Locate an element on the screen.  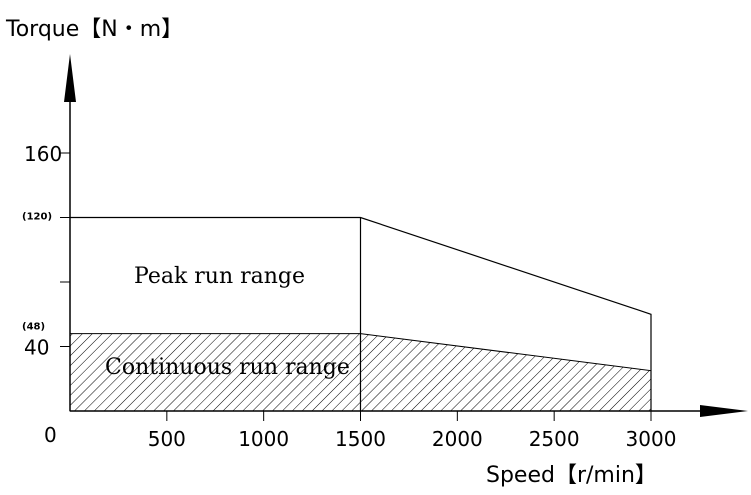
x-tick-label: 2000 is located at coordinates (457, 439).